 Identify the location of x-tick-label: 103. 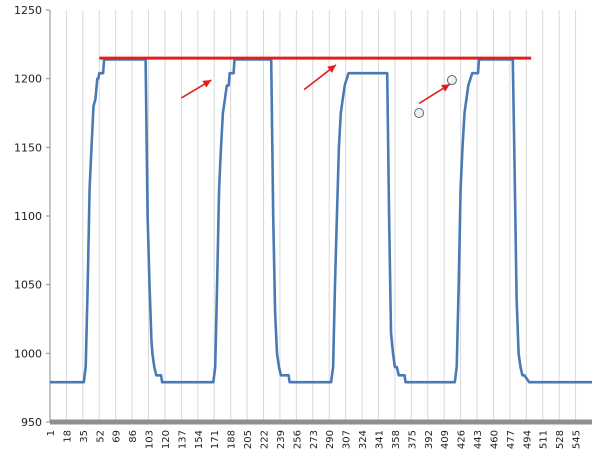
(150, 439).